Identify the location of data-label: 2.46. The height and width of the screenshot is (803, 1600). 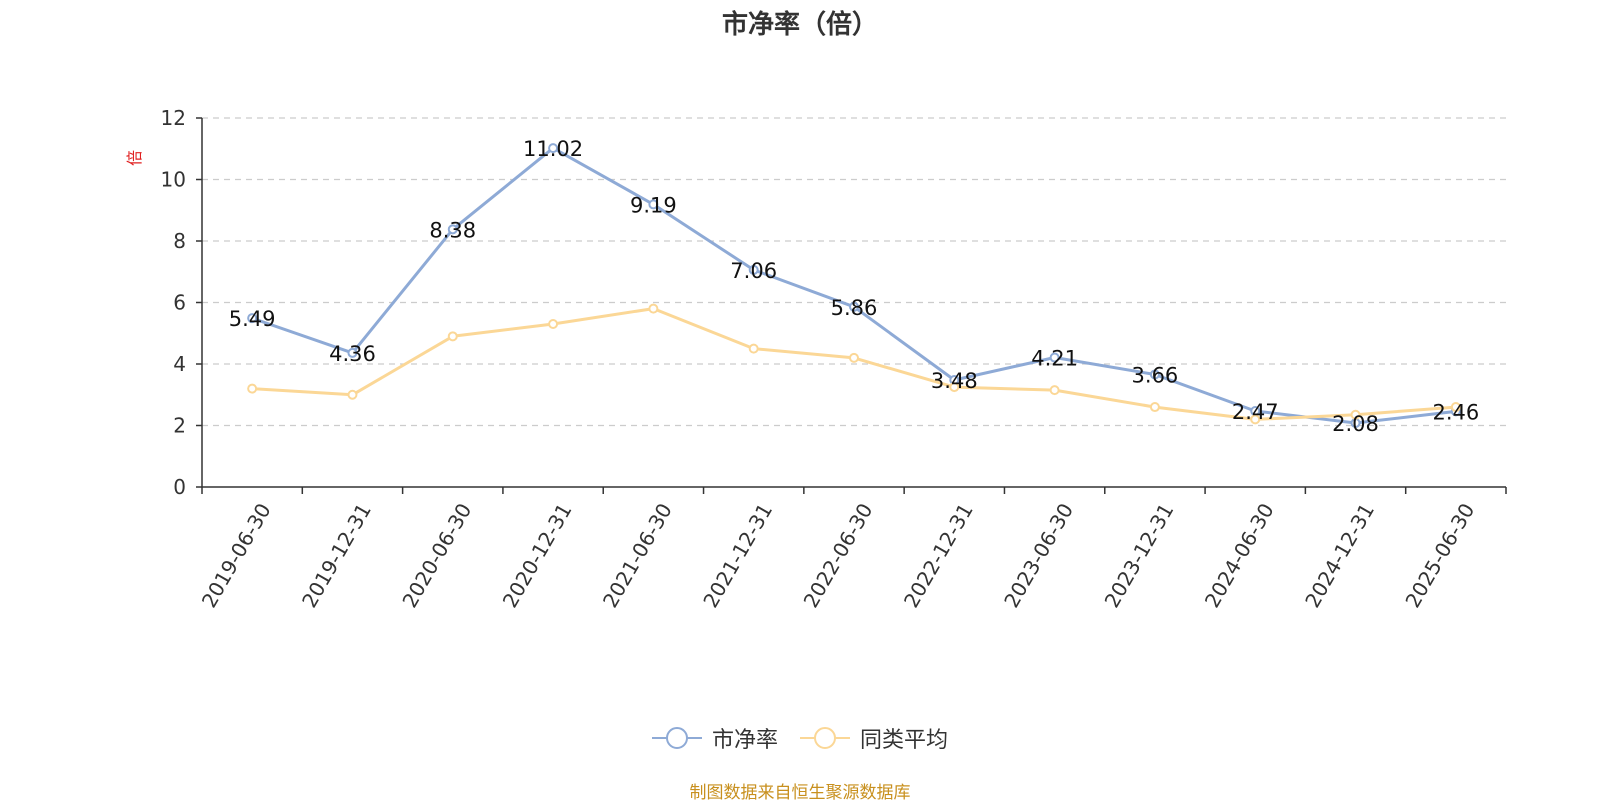
(1455, 412).